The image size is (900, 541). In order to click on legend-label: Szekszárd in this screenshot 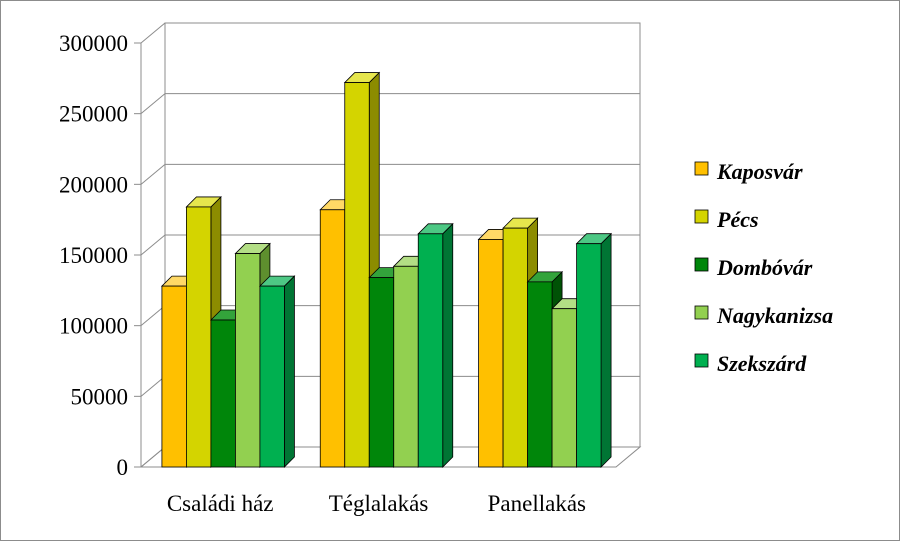, I will do `click(762, 363)`.